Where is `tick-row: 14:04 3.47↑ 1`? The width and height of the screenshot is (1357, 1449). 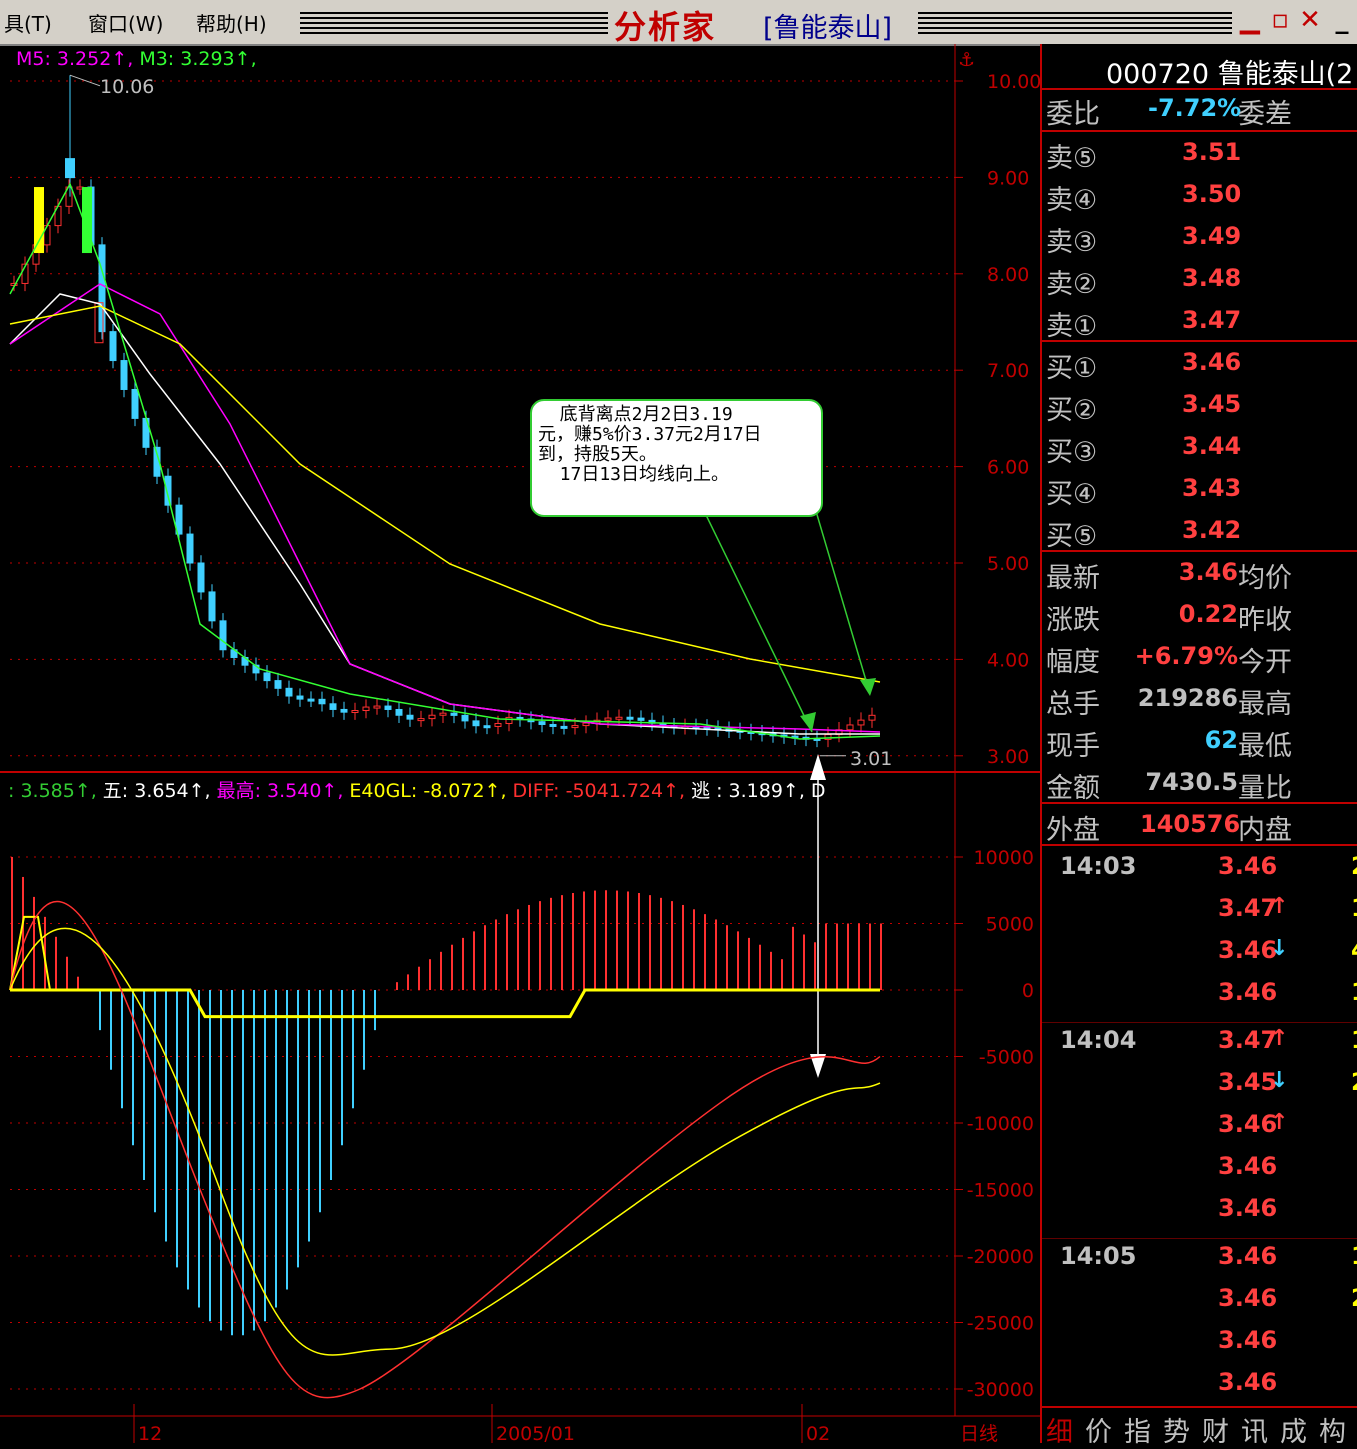 tick-row: 14:04 3.47↑ 1 is located at coordinates (1199, 1047).